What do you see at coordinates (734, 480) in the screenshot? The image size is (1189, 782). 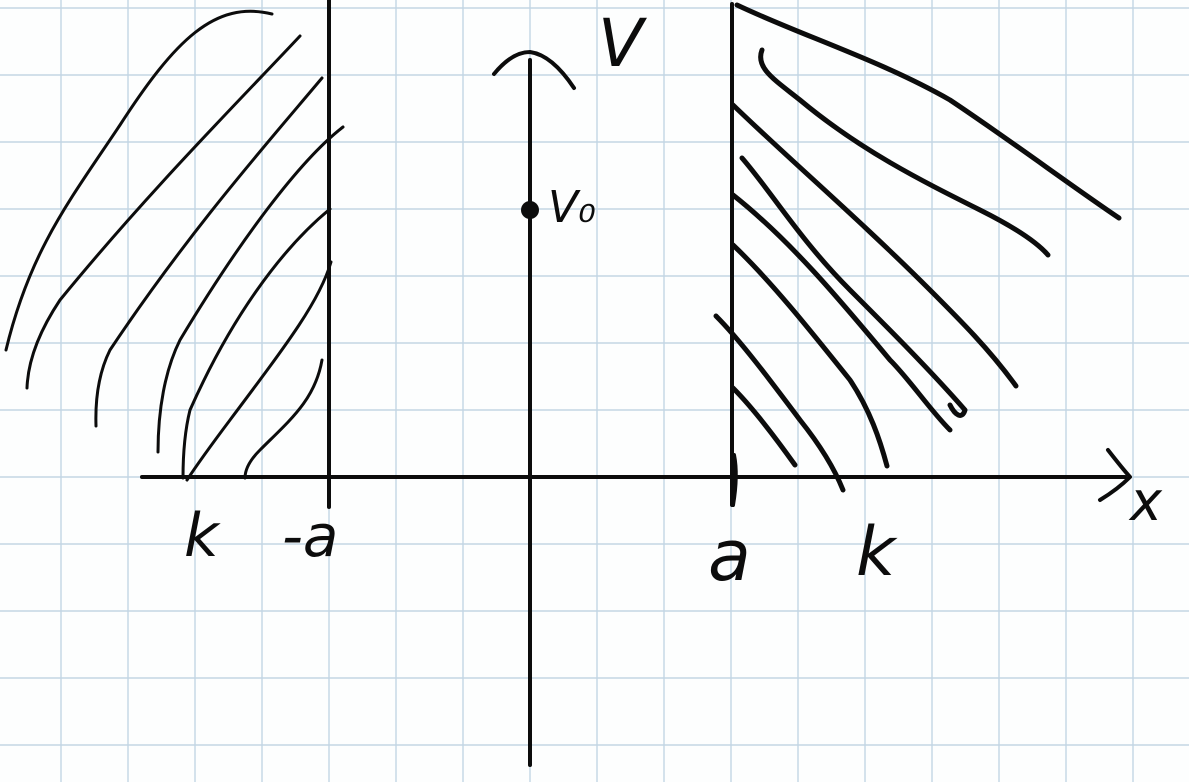 I see `tick-right-a` at bounding box center [734, 480].